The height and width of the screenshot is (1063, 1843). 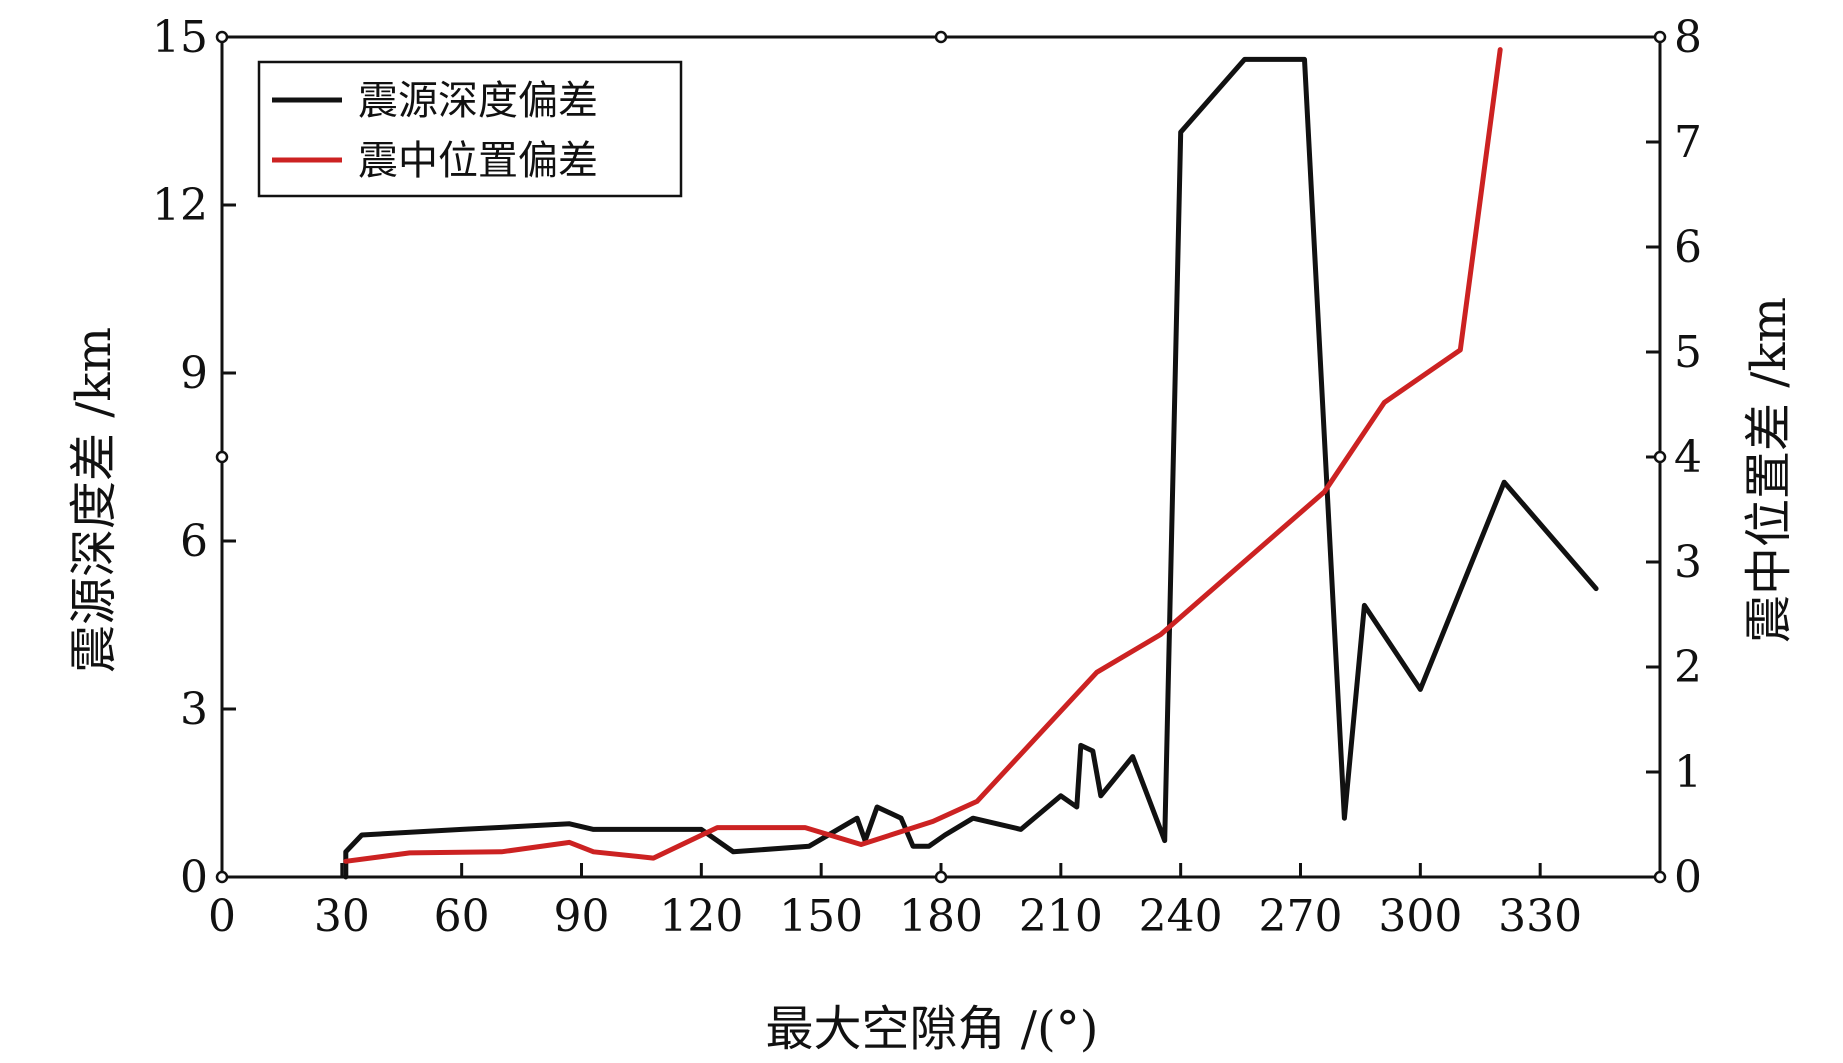 What do you see at coordinates (194, 877) in the screenshot?
I see `left-y-tick-label: 0` at bounding box center [194, 877].